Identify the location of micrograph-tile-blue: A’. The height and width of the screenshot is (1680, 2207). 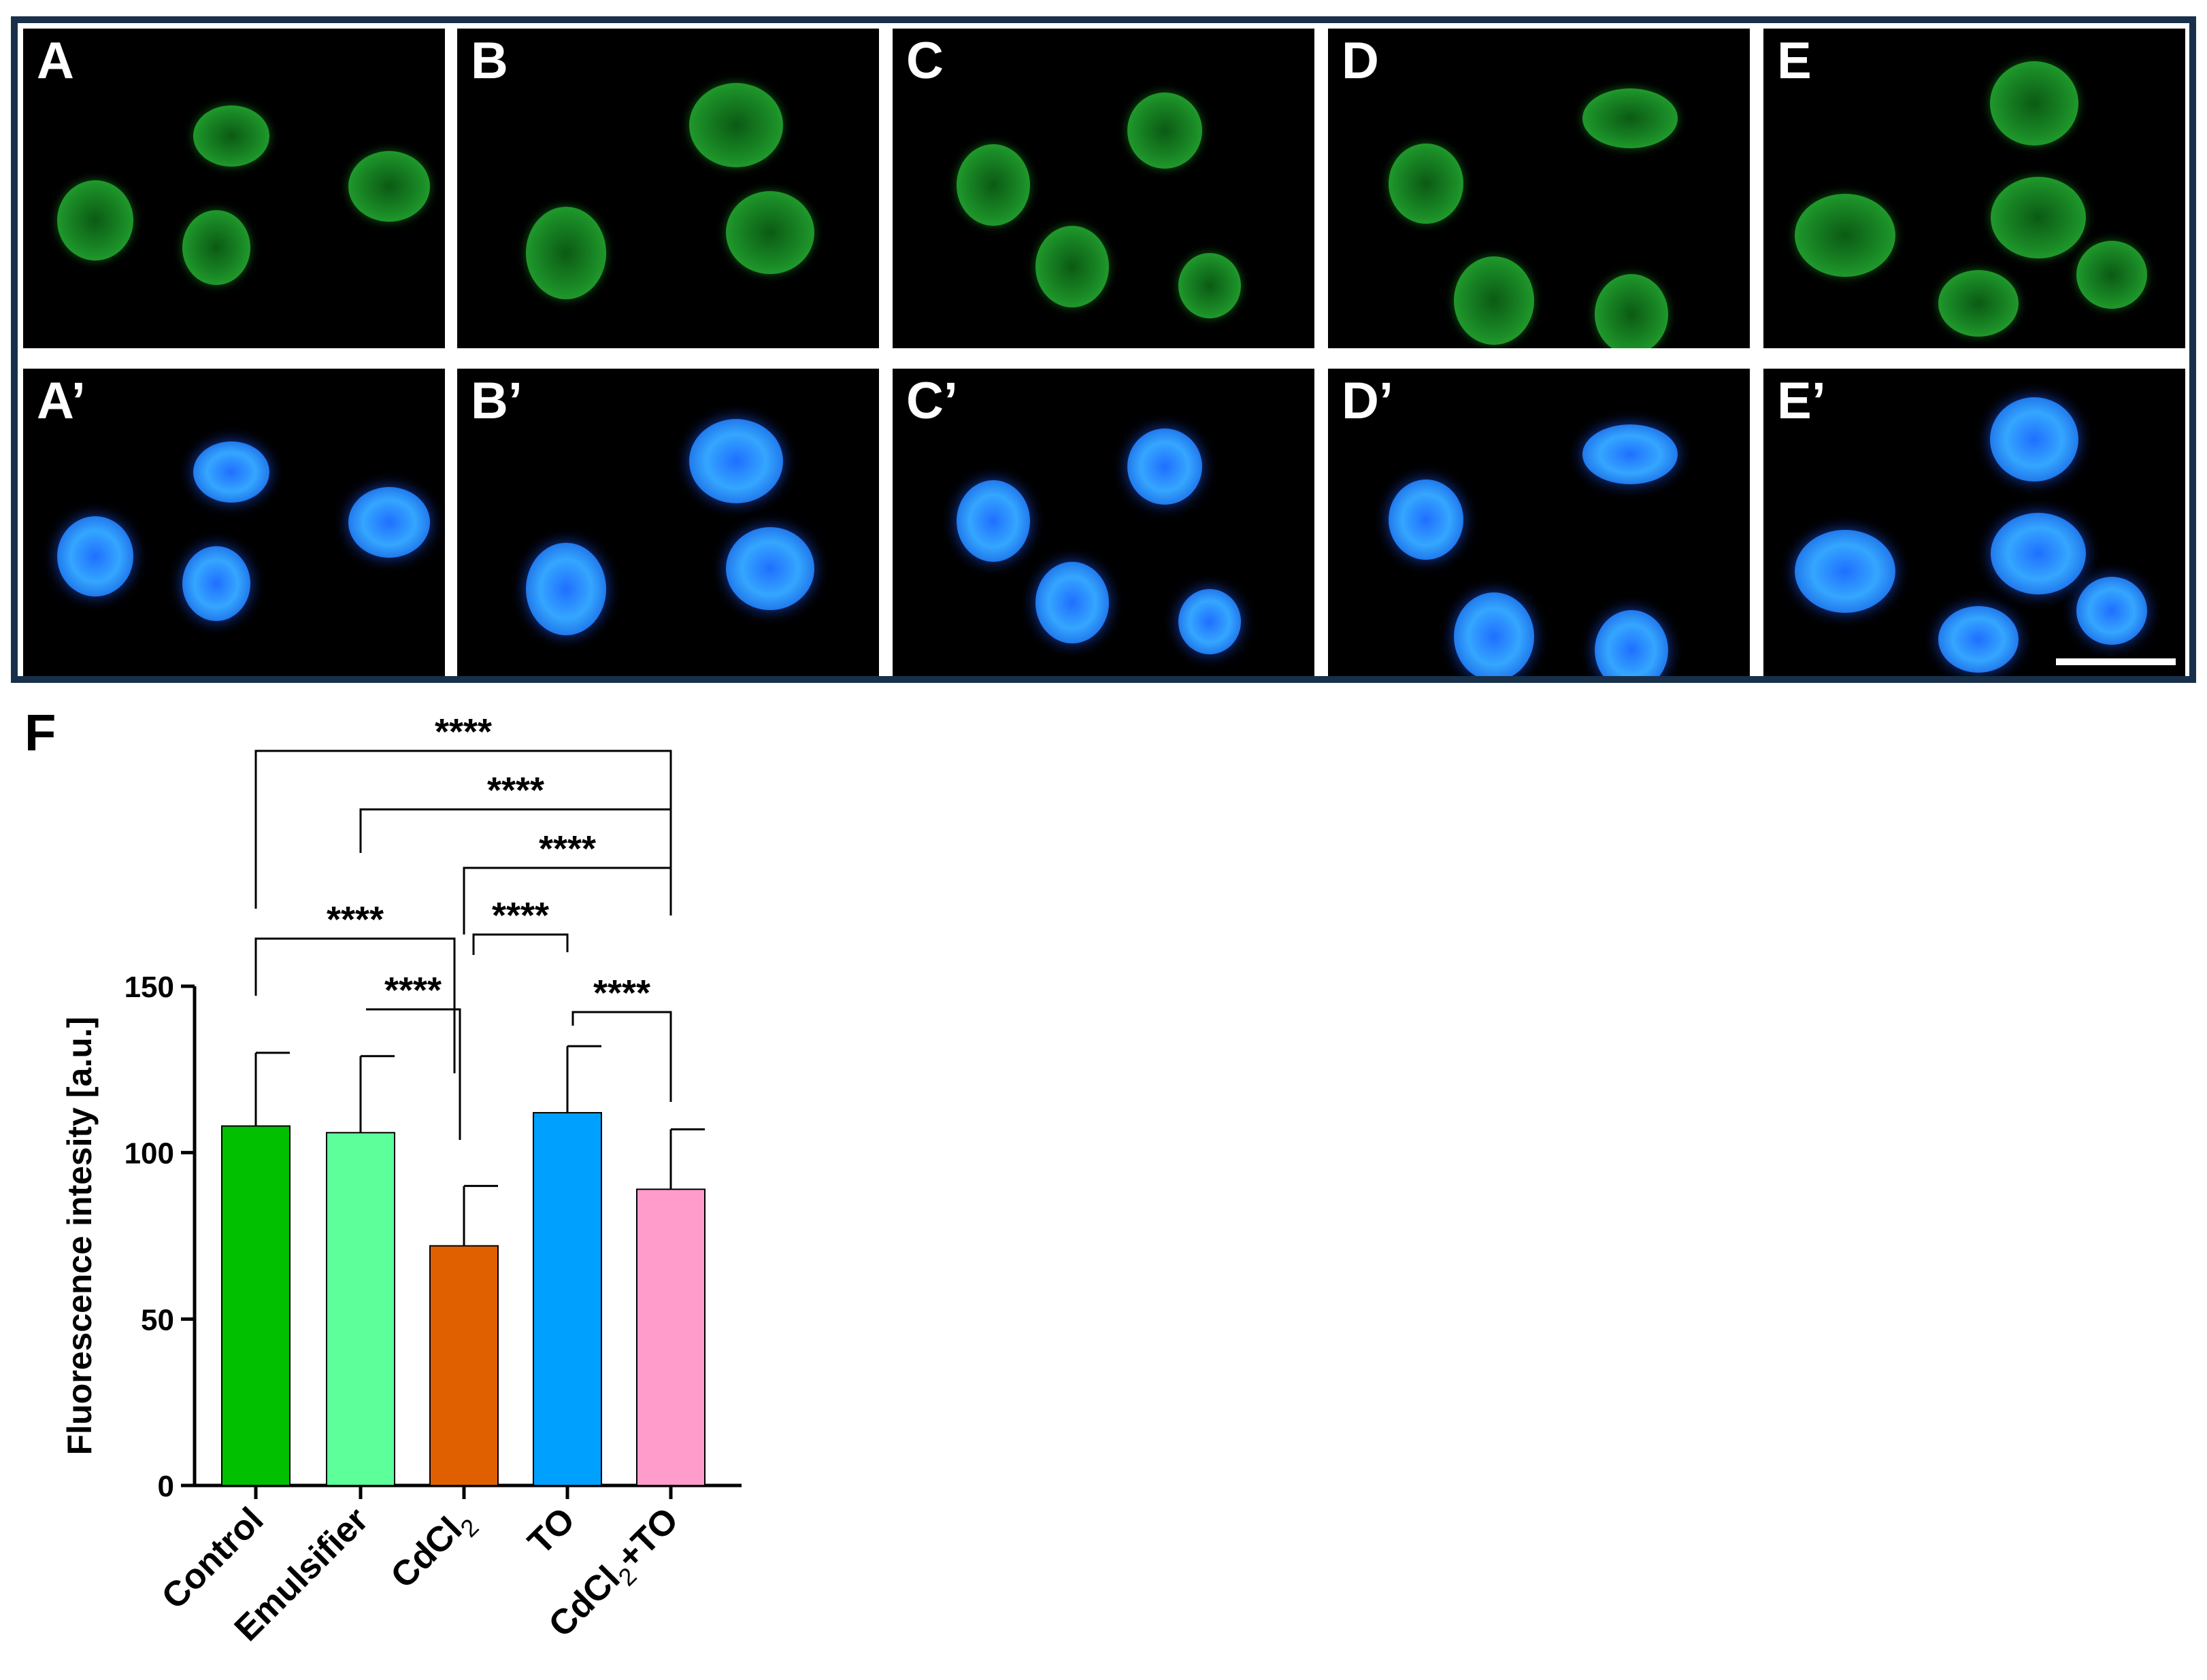
(234, 522).